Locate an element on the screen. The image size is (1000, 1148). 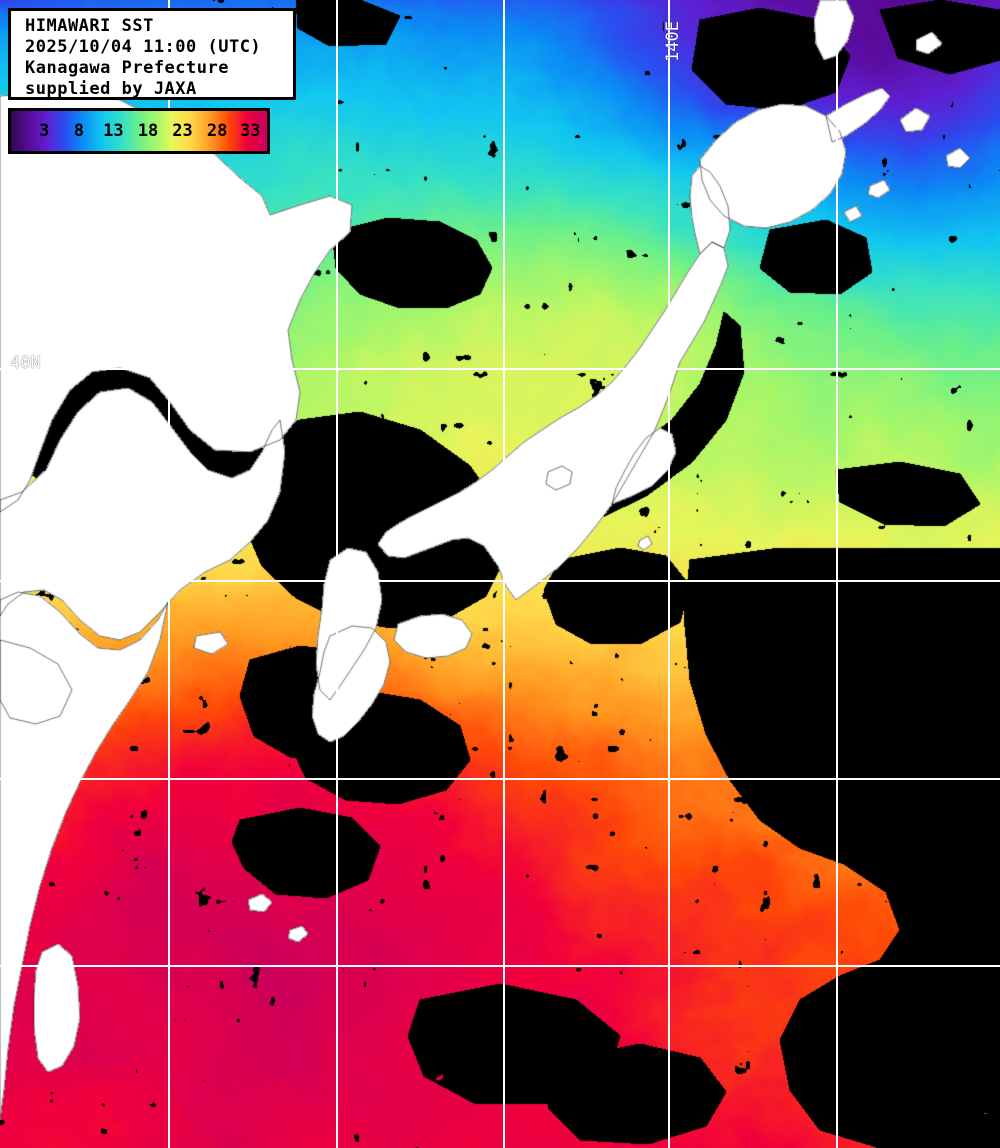
colorbar-tick-8: 8 is located at coordinates (78, 130).